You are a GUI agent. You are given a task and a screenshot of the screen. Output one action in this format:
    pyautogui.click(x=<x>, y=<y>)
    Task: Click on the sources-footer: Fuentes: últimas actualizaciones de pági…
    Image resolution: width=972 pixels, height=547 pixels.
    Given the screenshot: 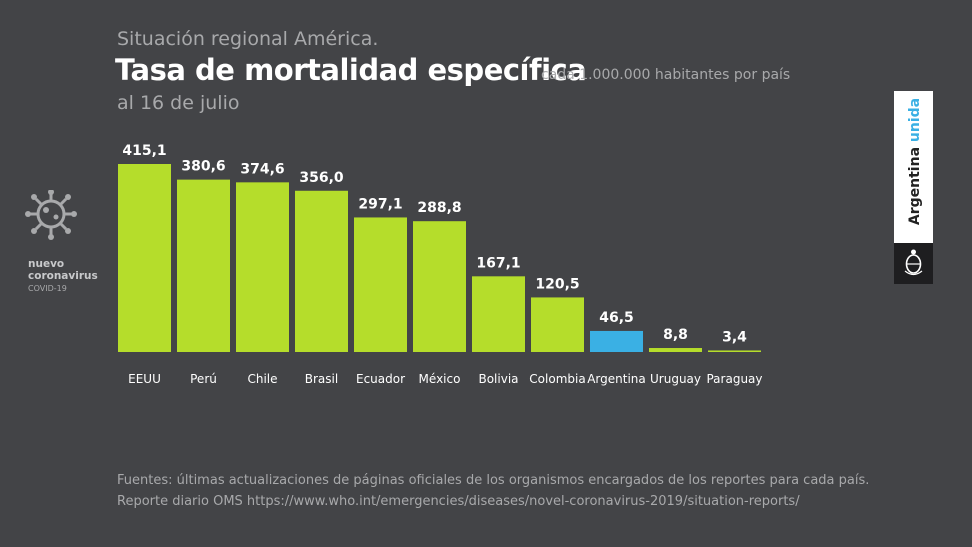 What is the action you would take?
    pyautogui.click(x=493, y=491)
    